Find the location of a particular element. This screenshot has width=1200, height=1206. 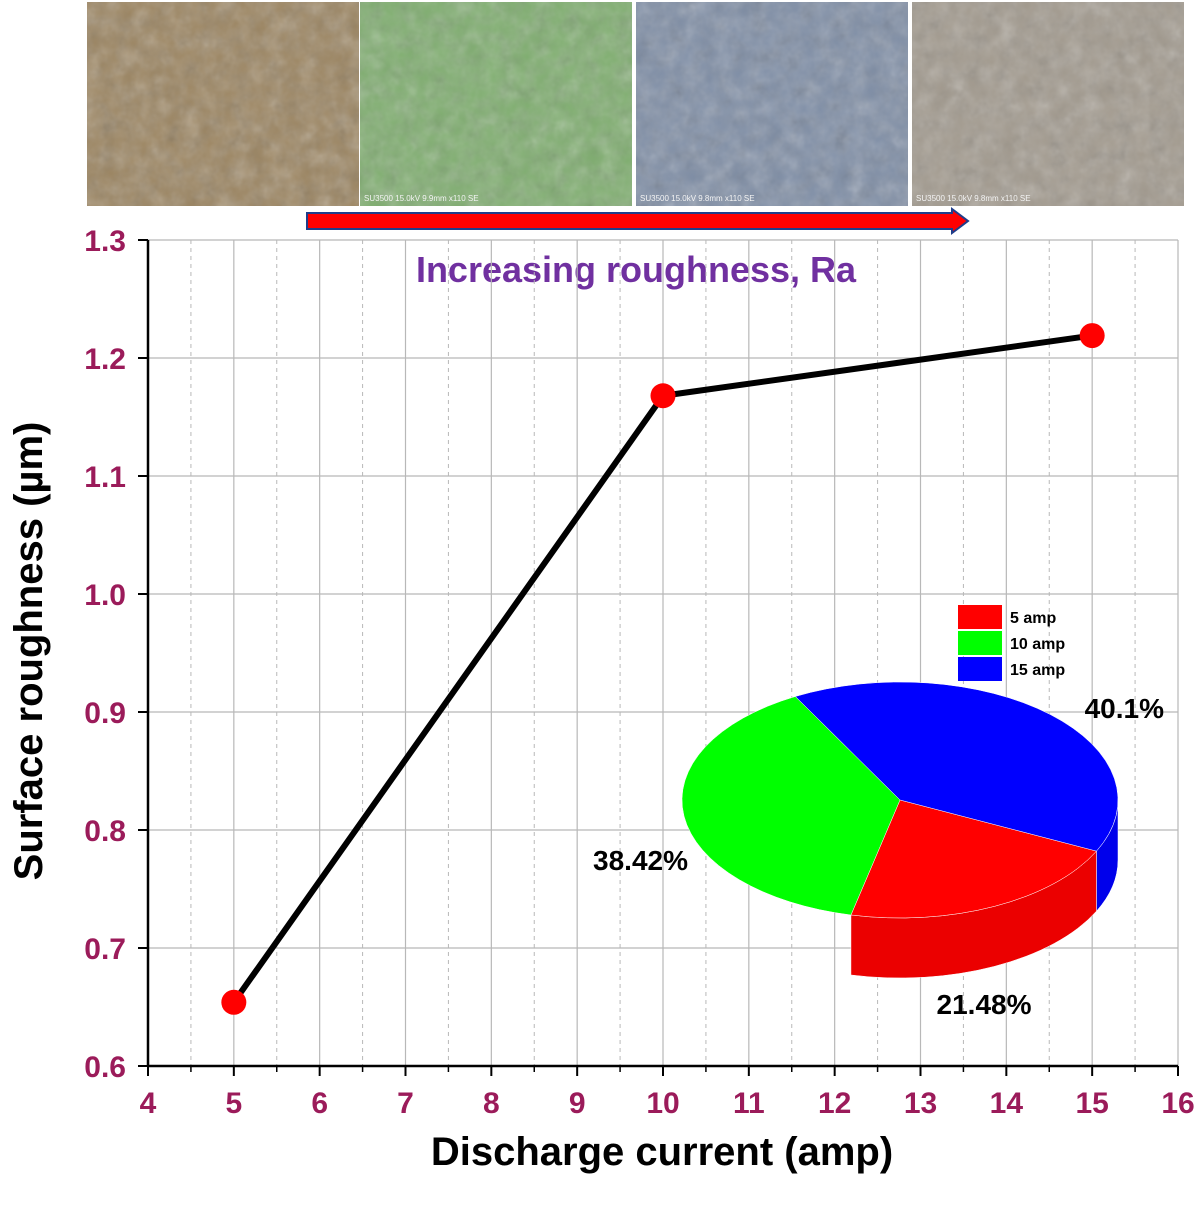

increasing-arrow is located at coordinates (638, 221).